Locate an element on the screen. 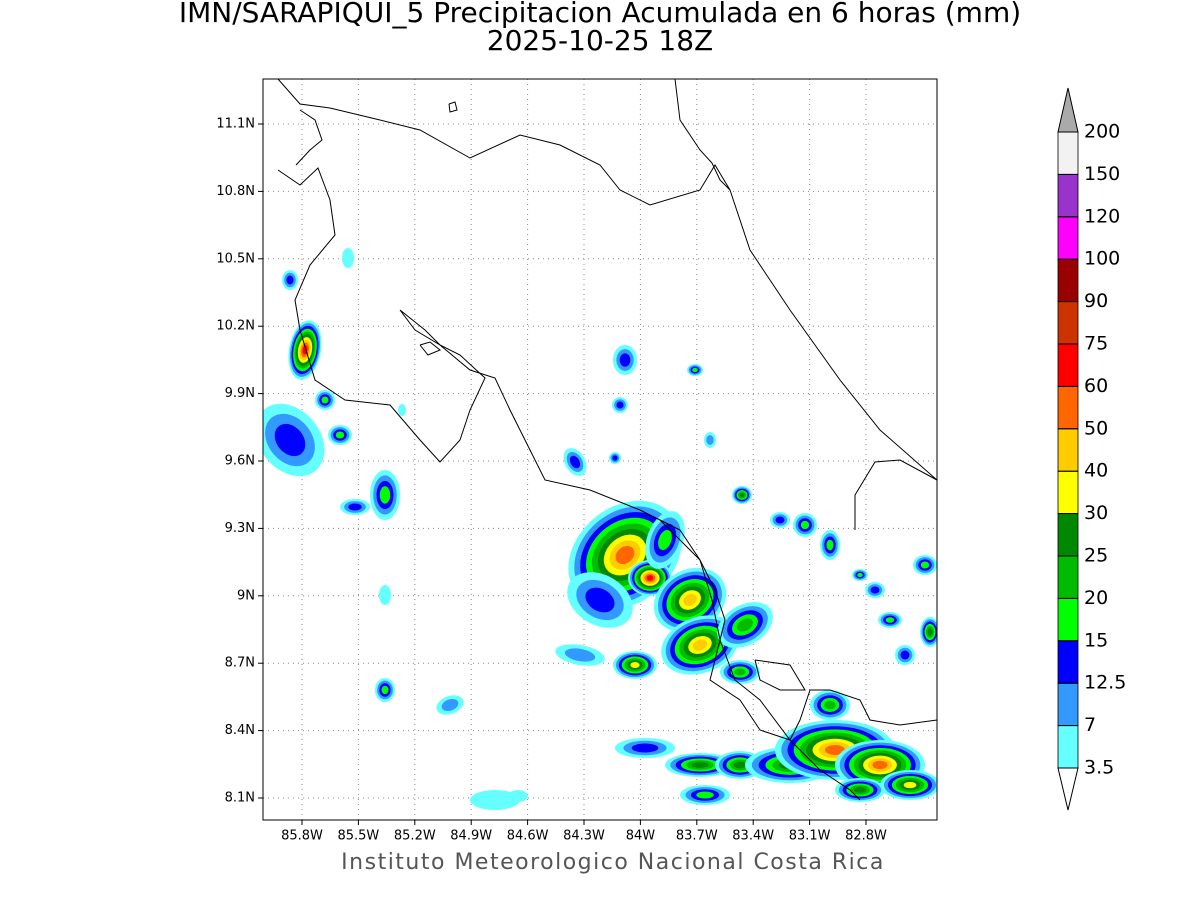 The width and height of the screenshot is (1200, 900). lon-tick-label: 85.8W is located at coordinates (302, 836).